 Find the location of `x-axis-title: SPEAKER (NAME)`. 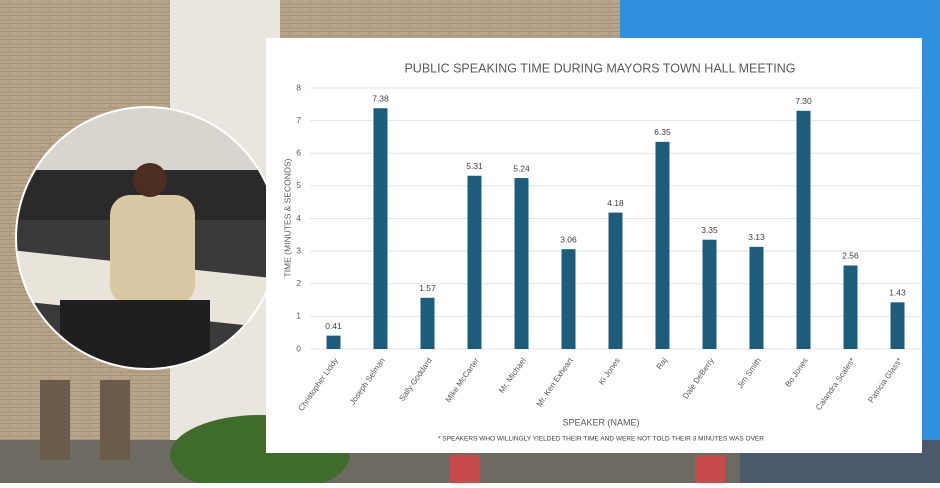

x-axis-title: SPEAKER (NAME) is located at coordinates (600, 422).